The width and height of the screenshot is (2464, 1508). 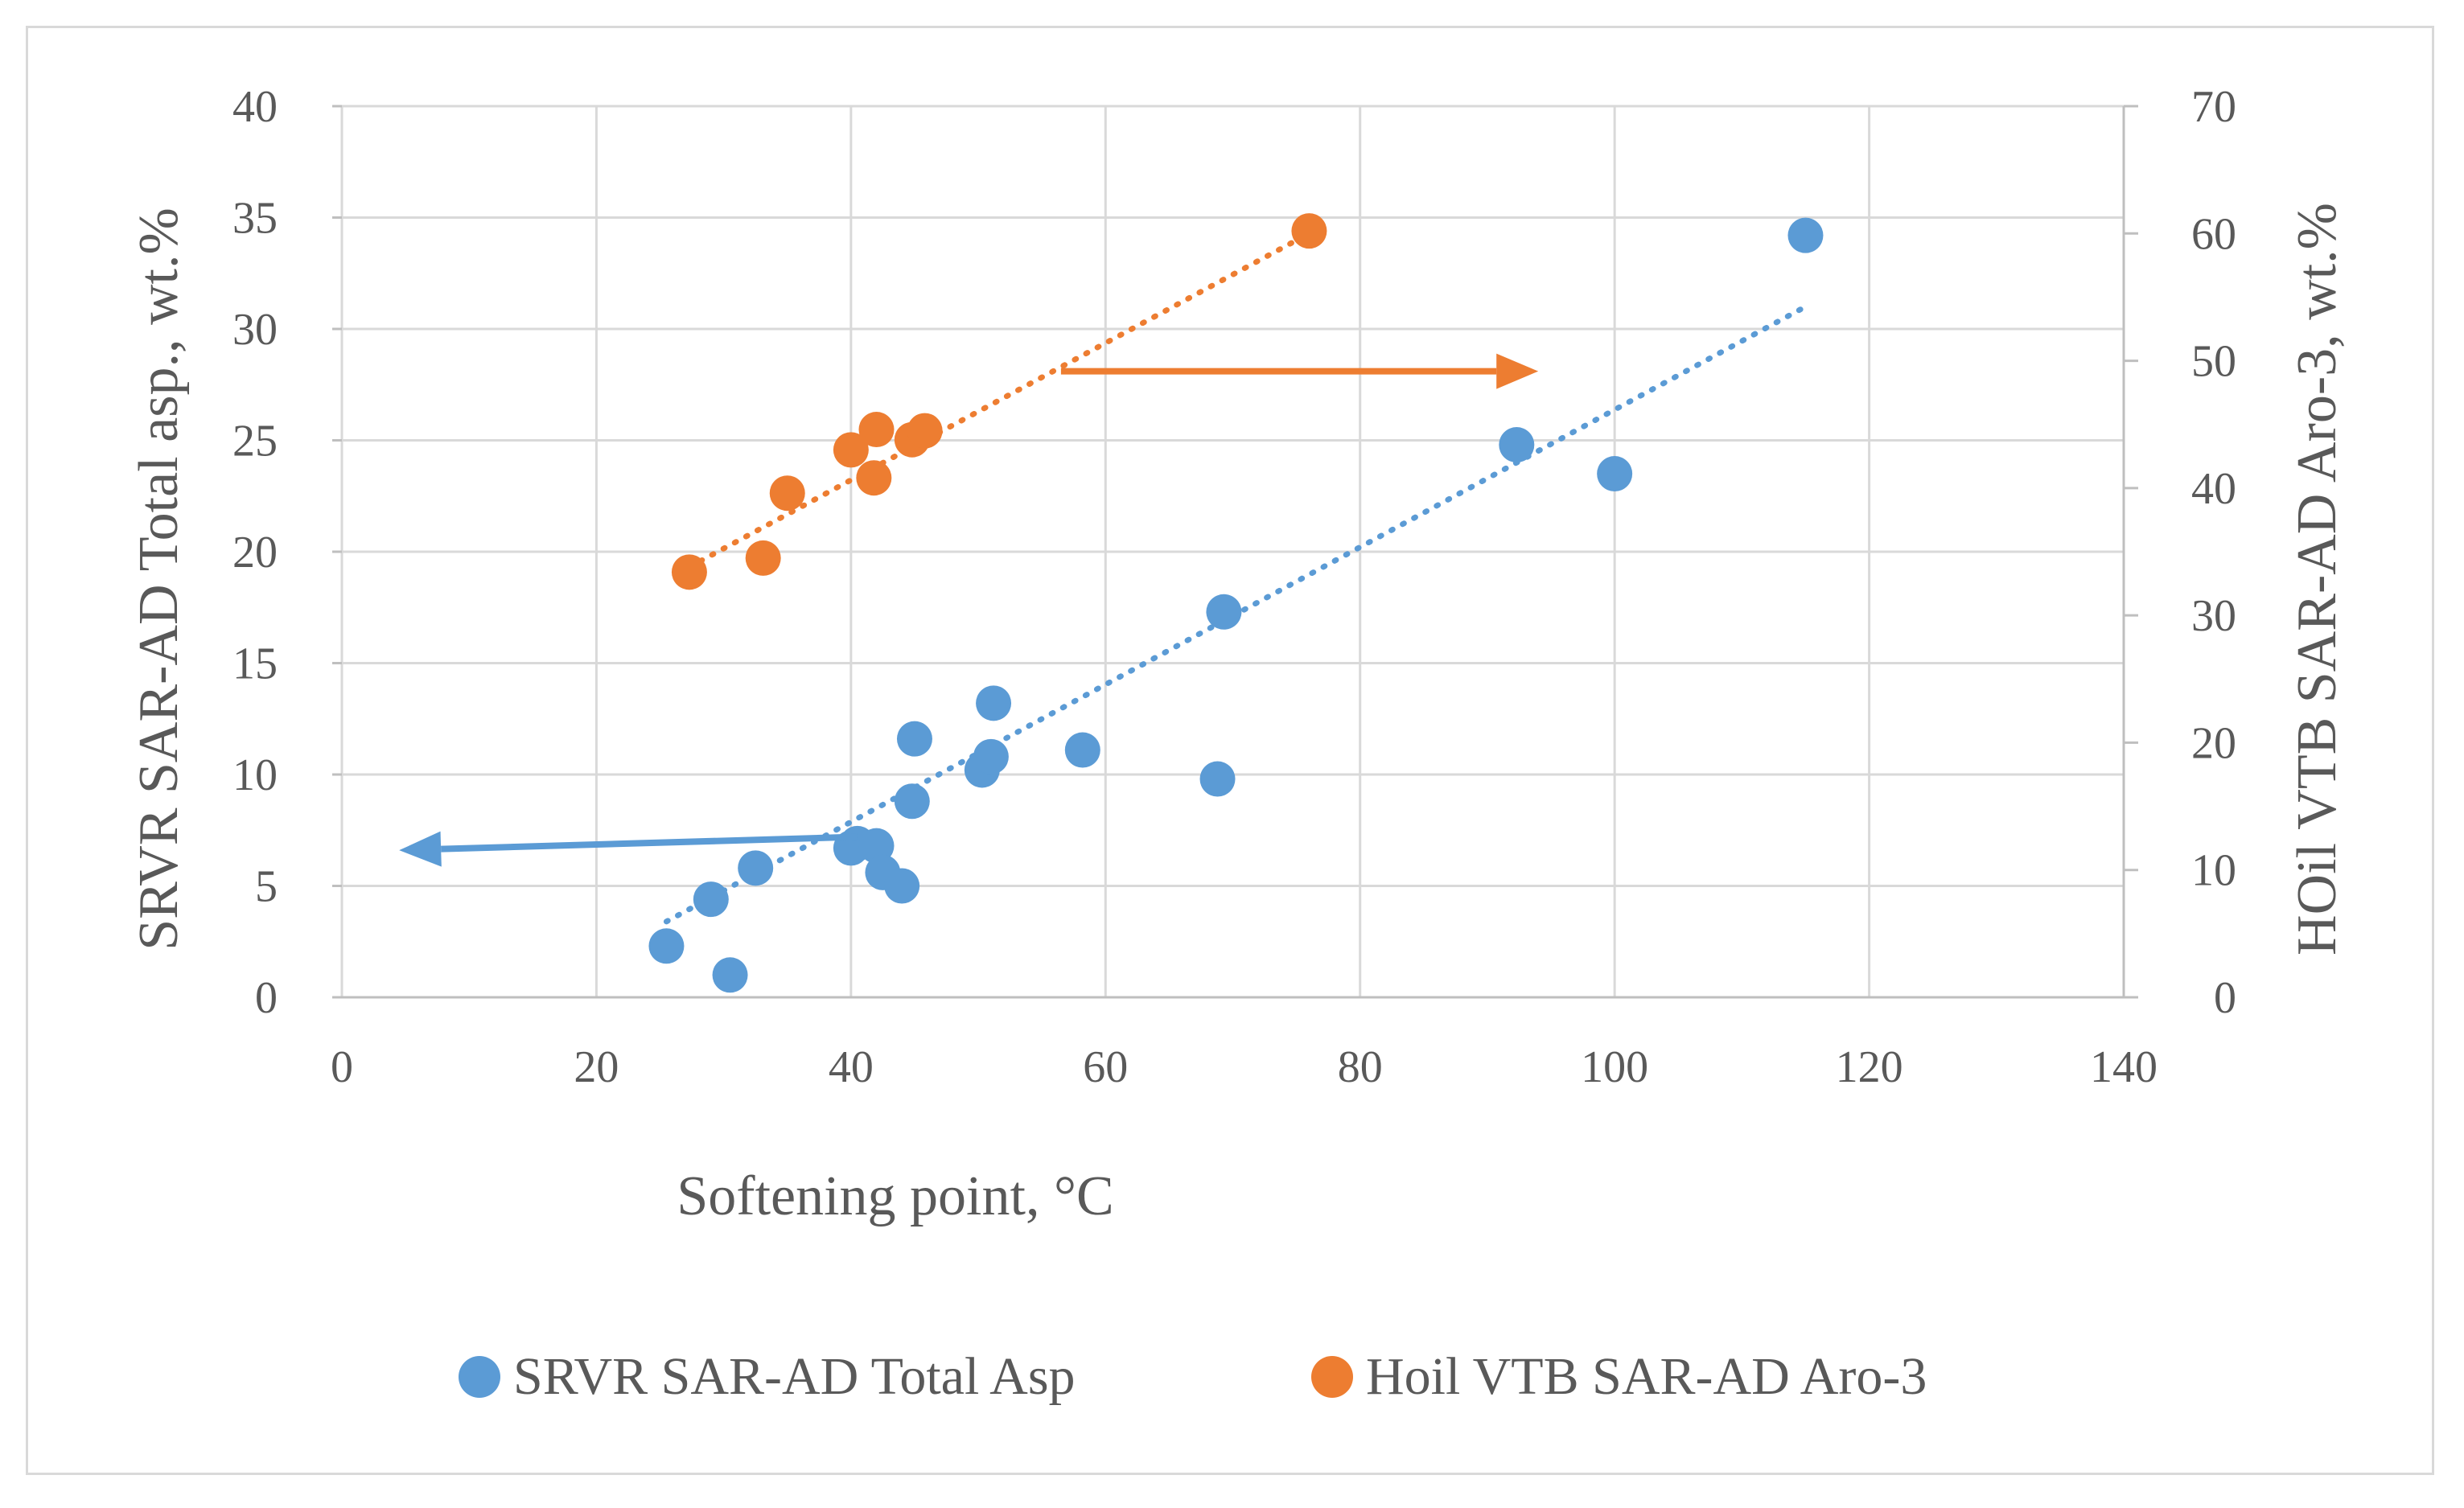 What do you see at coordinates (2213, 362) in the screenshot?
I see `y2-tick-label: 50` at bounding box center [2213, 362].